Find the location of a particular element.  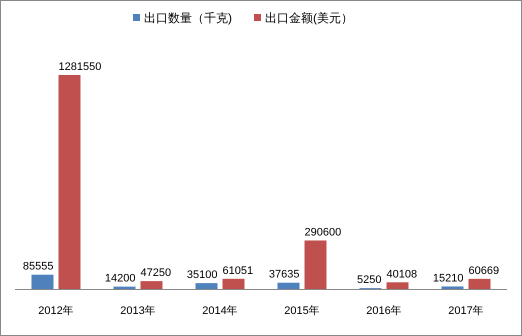

x-tick-label: 2012年 is located at coordinates (56, 311).